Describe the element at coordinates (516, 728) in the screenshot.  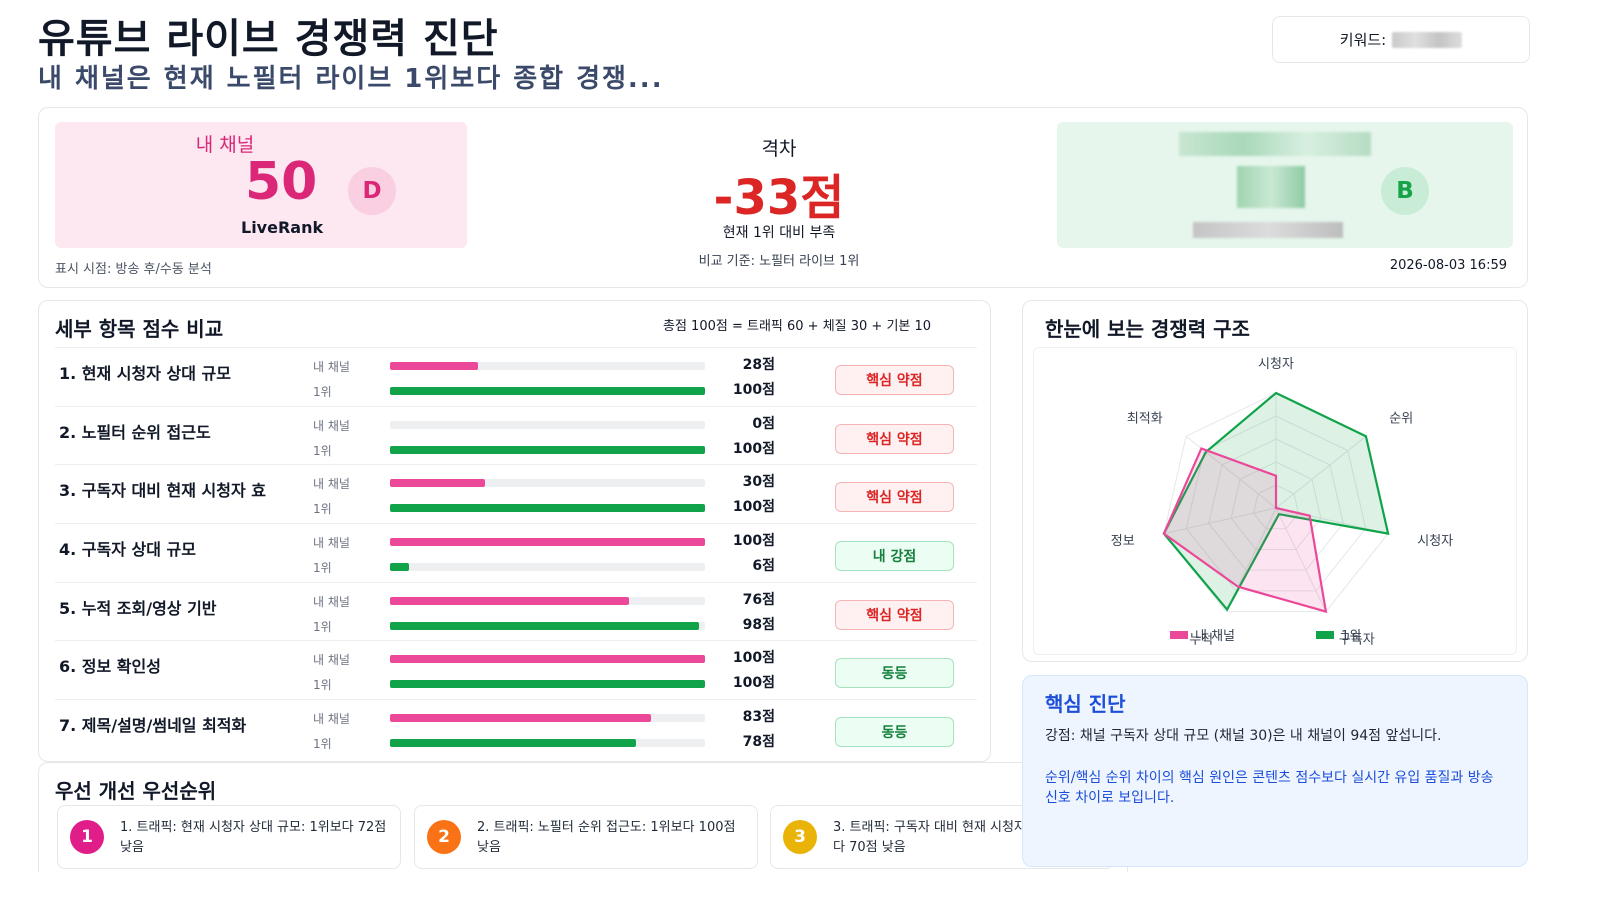
I see `detail-row: 7. 제목/설명/썸네일 최적화 내 채널 1위 83점 78점 동등` at that location.